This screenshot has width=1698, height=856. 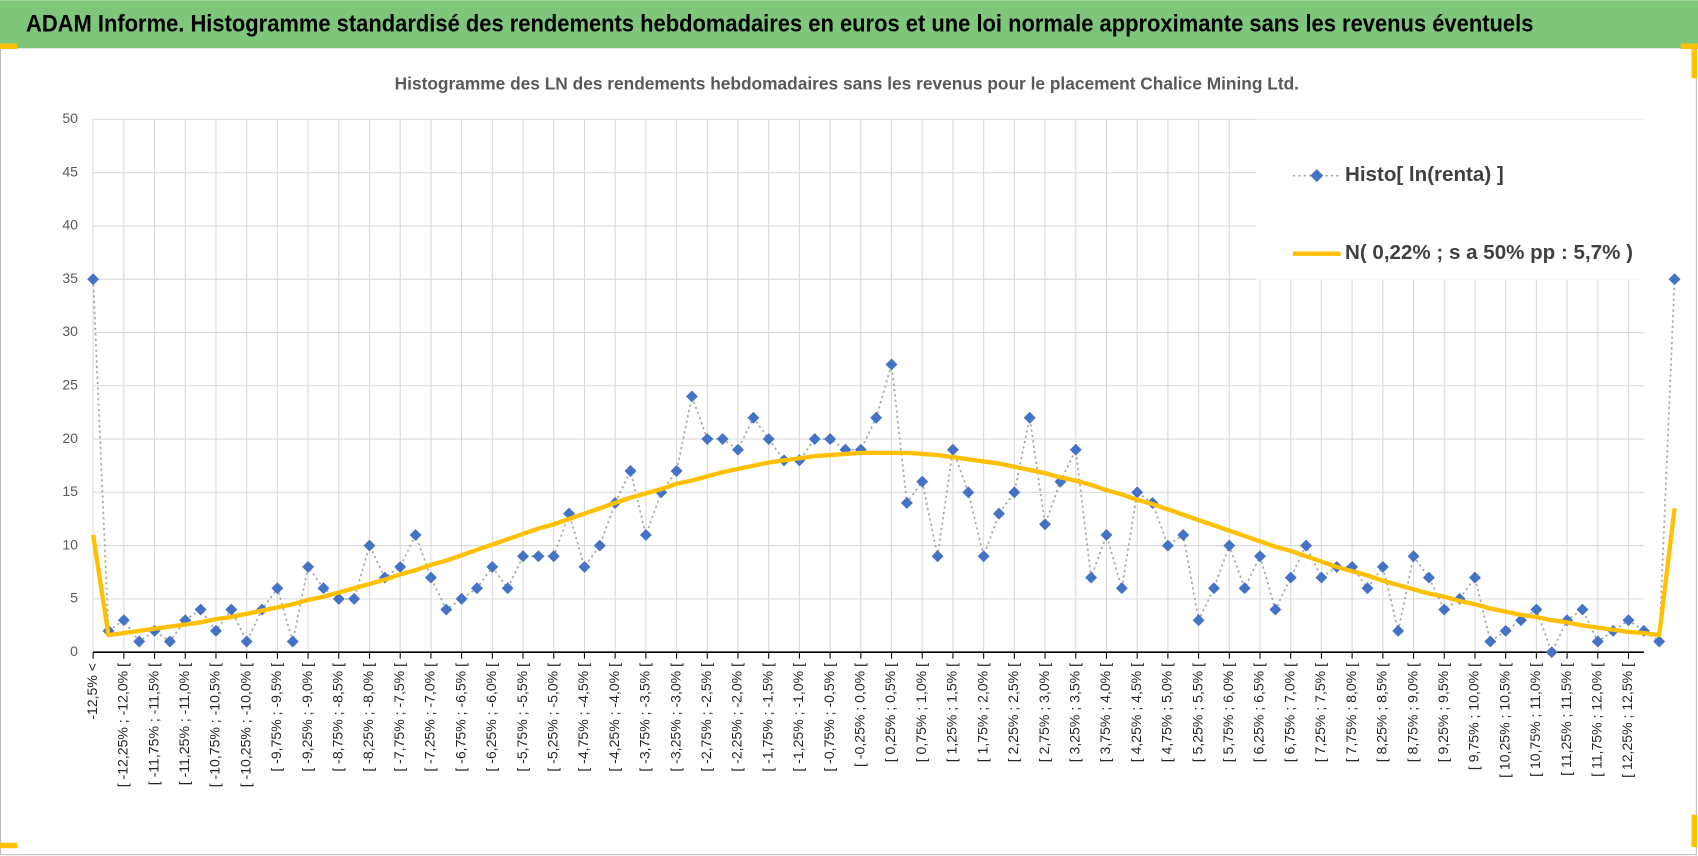 I want to click on y-tick-label: 20, so click(x=70, y=438).